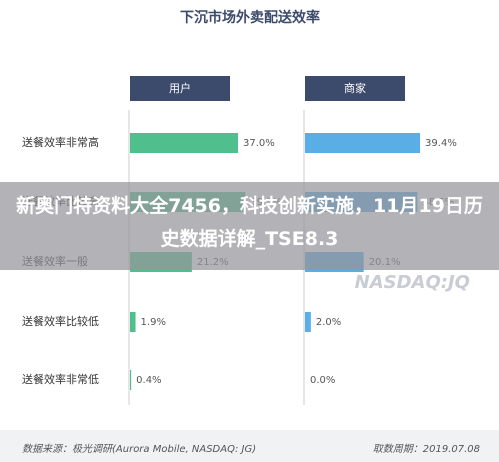 The height and width of the screenshot is (462, 499). What do you see at coordinates (153, 322) in the screenshot?
I see `value-label: 1.9%` at bounding box center [153, 322].